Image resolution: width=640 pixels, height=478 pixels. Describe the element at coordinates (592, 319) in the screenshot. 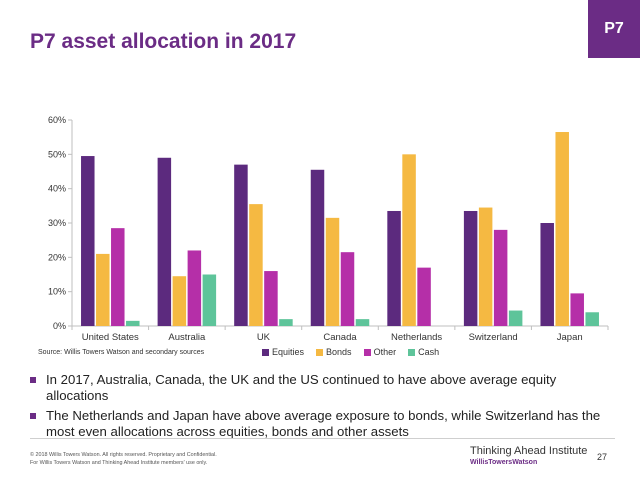

I see `bar-cash-japan` at that location.